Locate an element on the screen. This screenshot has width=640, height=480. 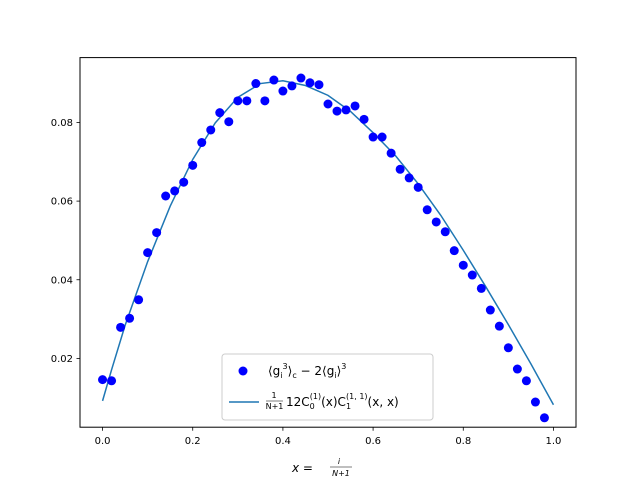
y-tick-label-0: 0.02 is located at coordinates (62, 359).